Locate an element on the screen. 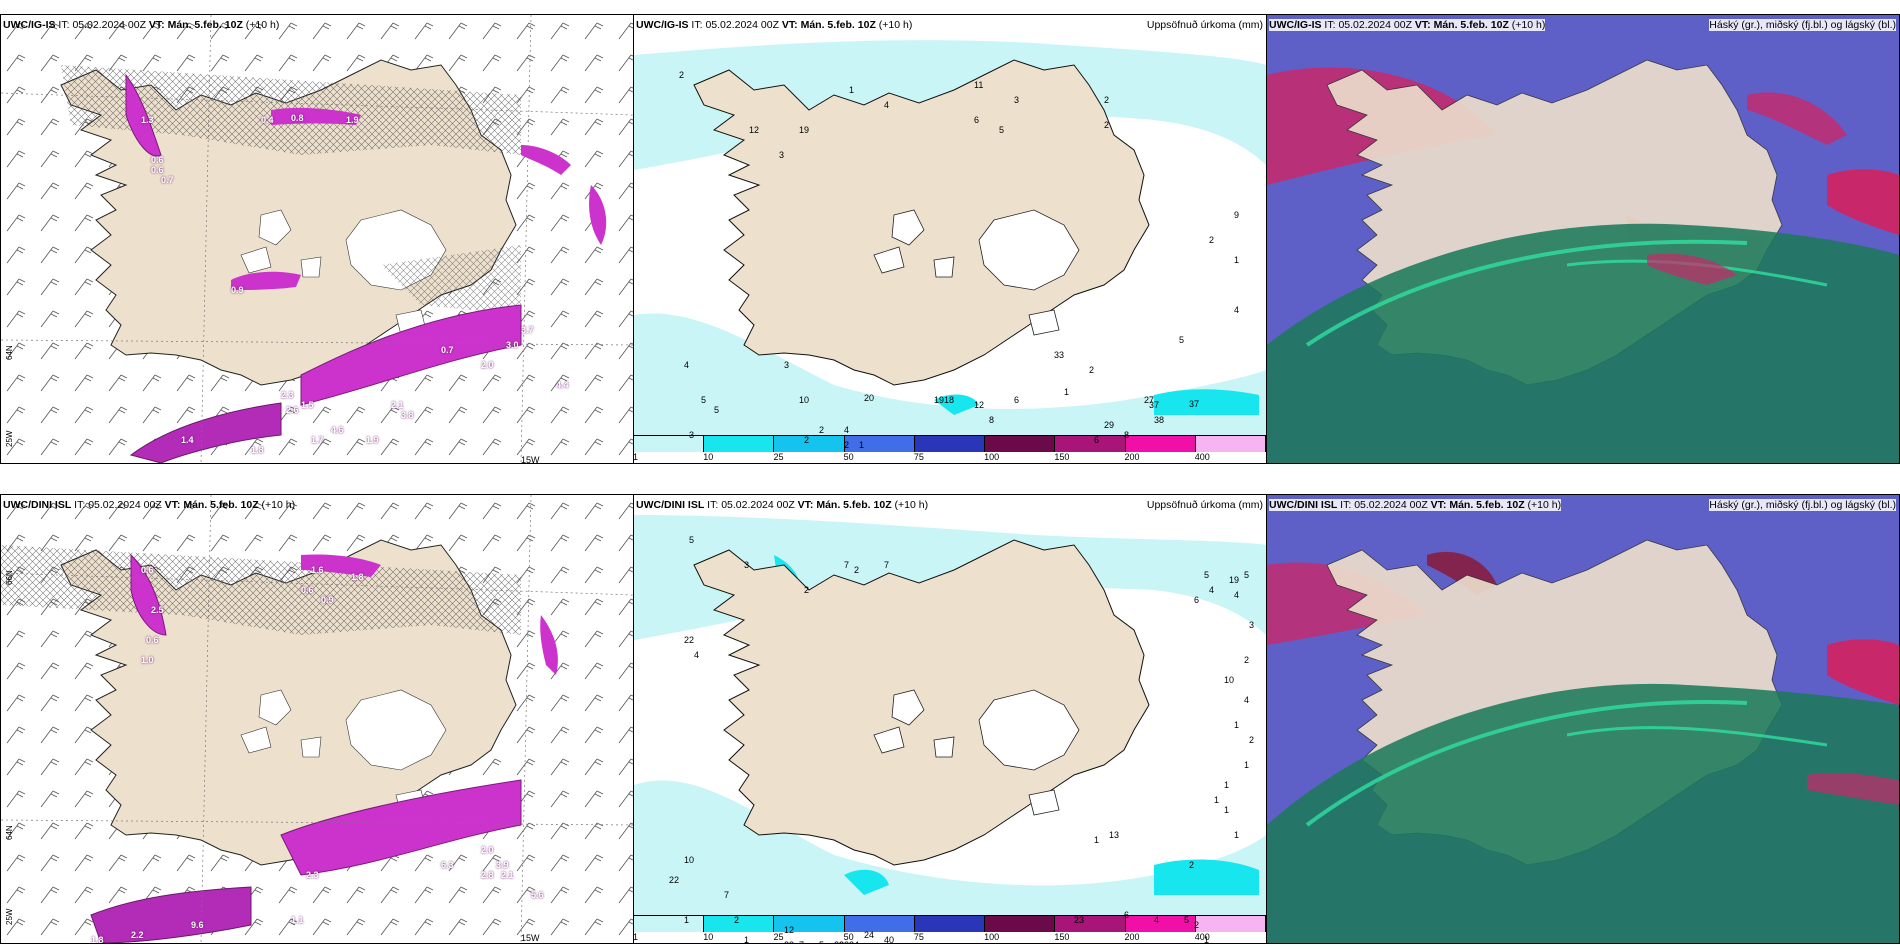 The image size is (1900, 950). value-label: 37 is located at coordinates (1194, 404).